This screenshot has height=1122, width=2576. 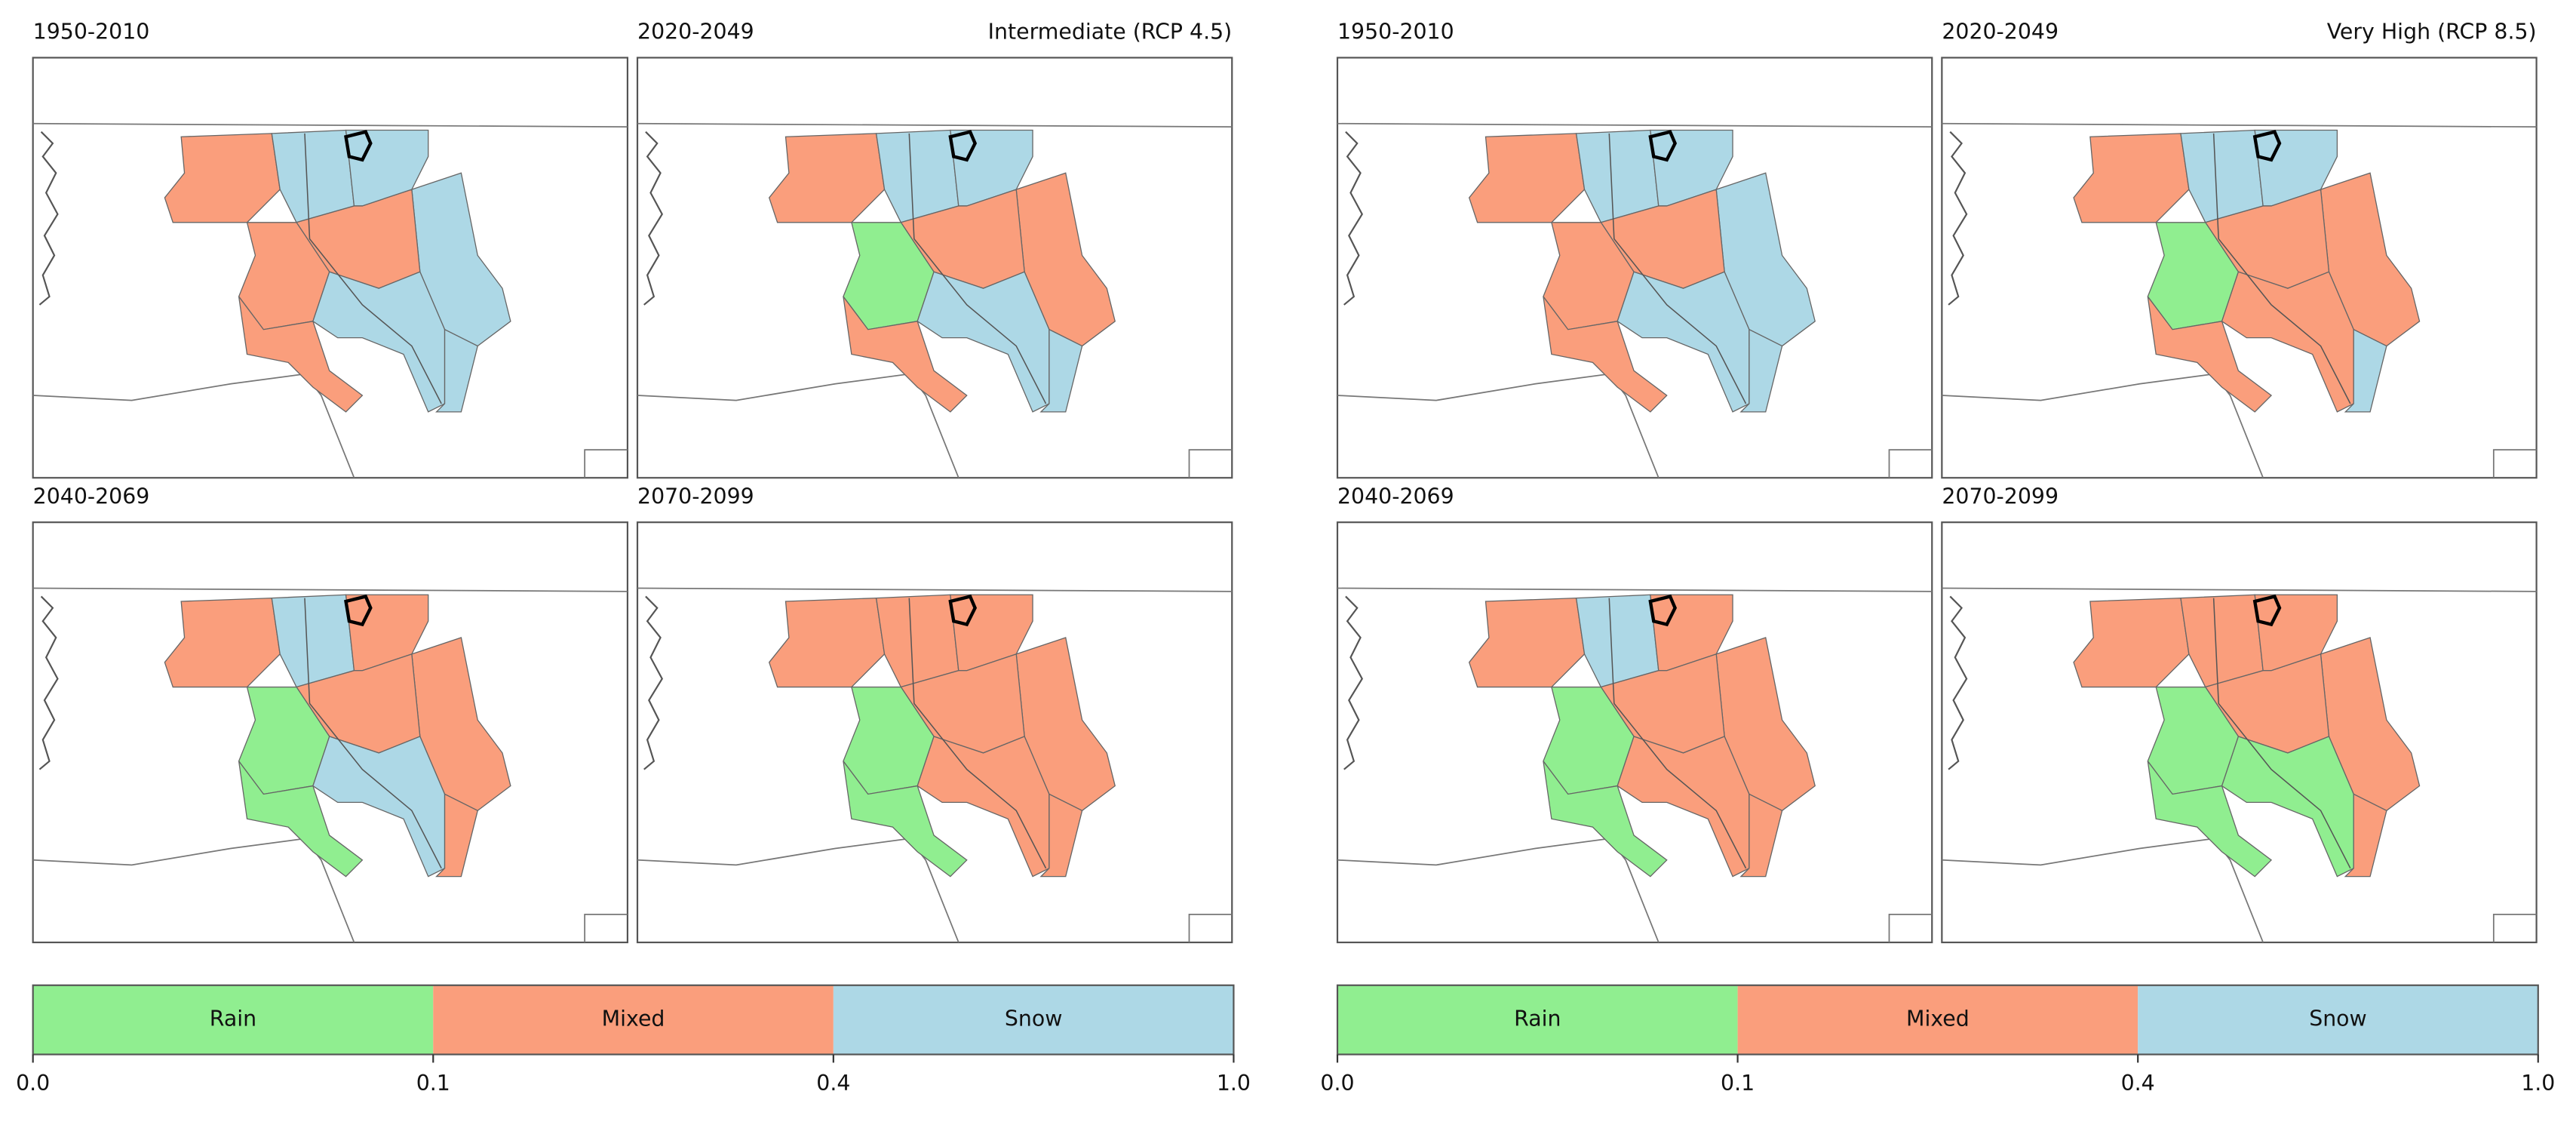 What do you see at coordinates (2432, 32) in the screenshot?
I see `scenario-label: Very High (RCP 8.5)` at bounding box center [2432, 32].